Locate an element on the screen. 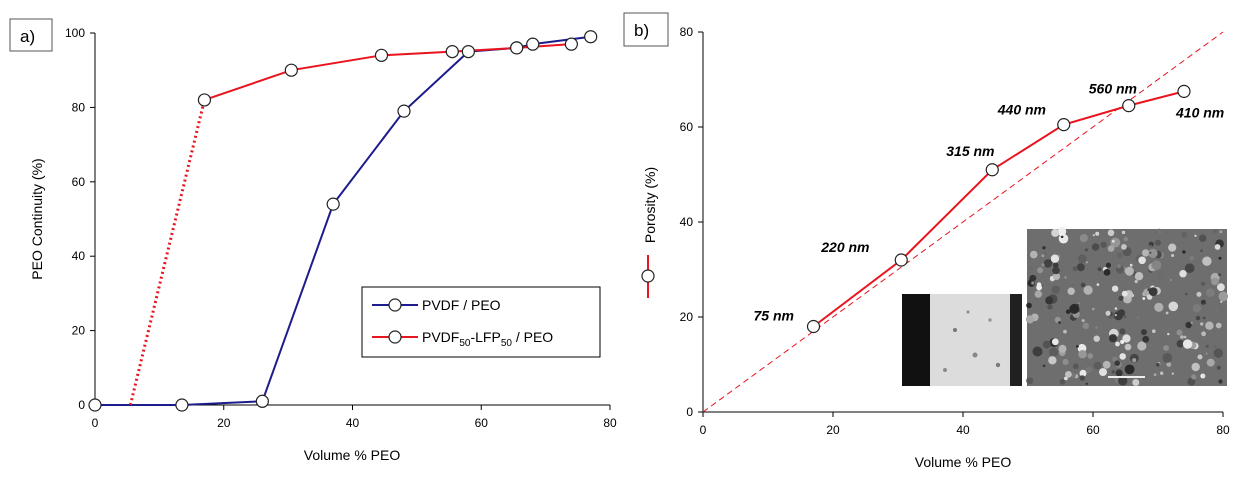  panel-b-x-axis-title: Volume % PEO is located at coordinates (963, 462).